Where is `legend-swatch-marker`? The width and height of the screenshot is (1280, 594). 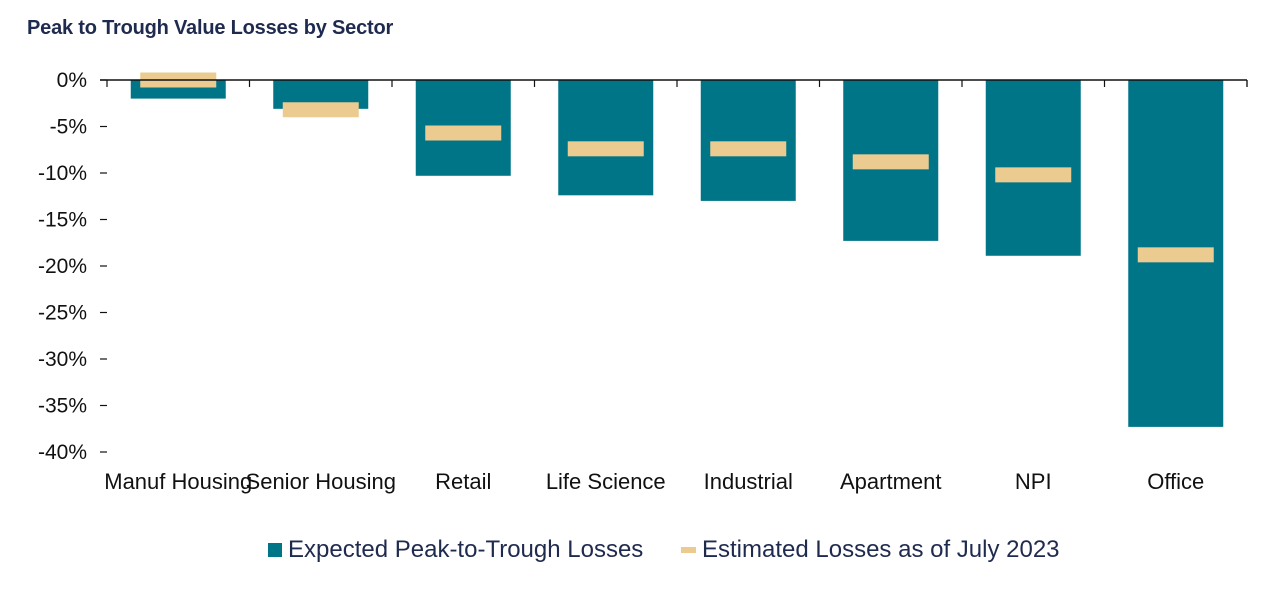 legend-swatch-marker is located at coordinates (688, 550).